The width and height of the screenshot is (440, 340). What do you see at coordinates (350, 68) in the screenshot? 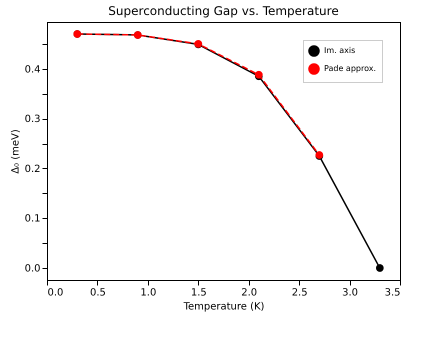
I see `legend-label: Pade approx.` at bounding box center [350, 68].